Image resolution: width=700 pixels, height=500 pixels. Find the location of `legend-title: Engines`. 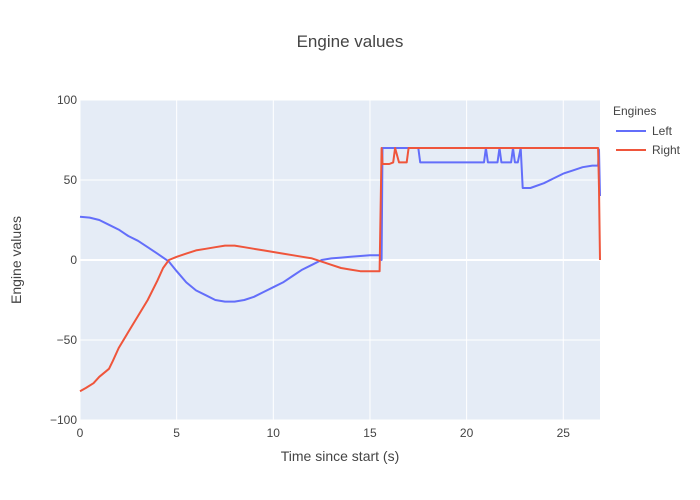

legend-title: Engines is located at coordinates (634, 111).